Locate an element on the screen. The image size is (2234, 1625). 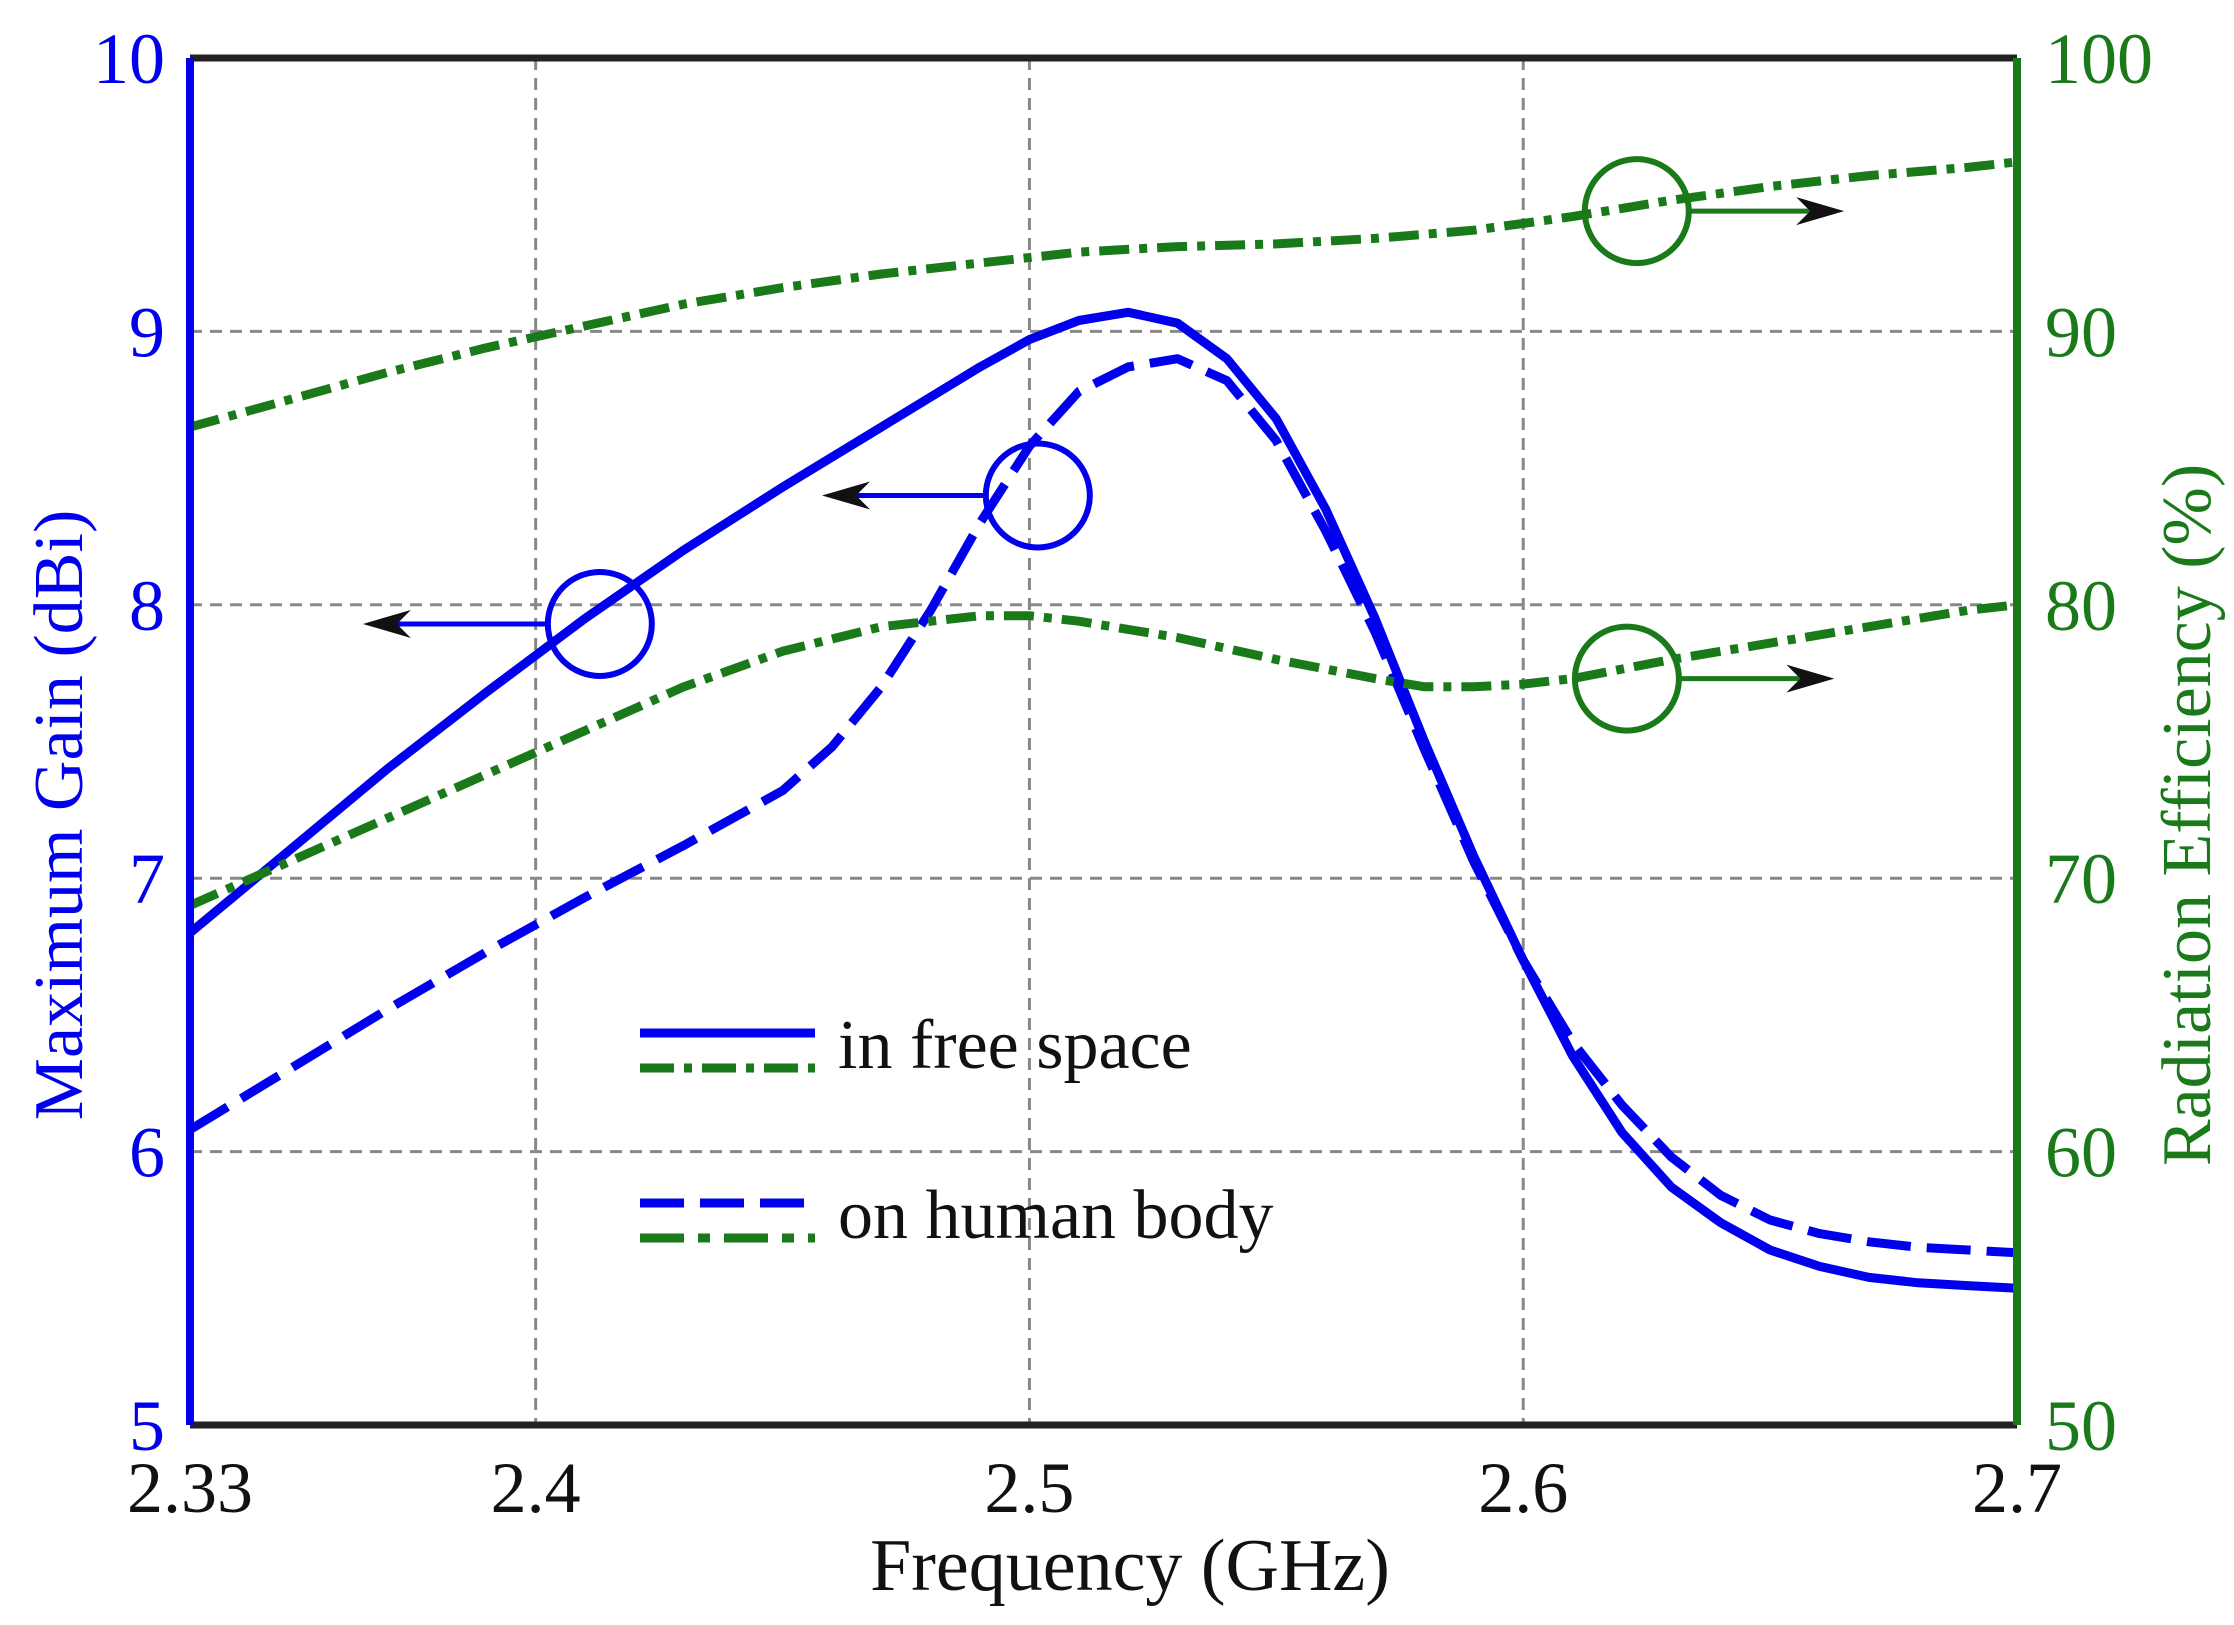
right-y-tick-label: 50 is located at coordinates (2081, 1426).